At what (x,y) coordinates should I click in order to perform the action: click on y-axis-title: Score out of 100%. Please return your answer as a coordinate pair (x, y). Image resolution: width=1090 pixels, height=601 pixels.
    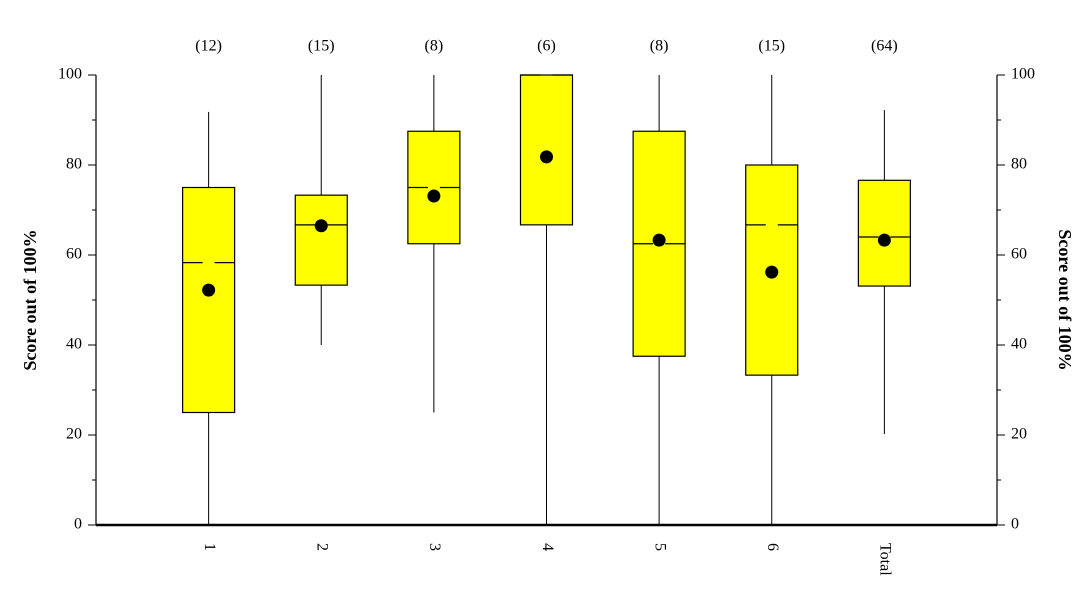
    Looking at the image, I should click on (30, 299).